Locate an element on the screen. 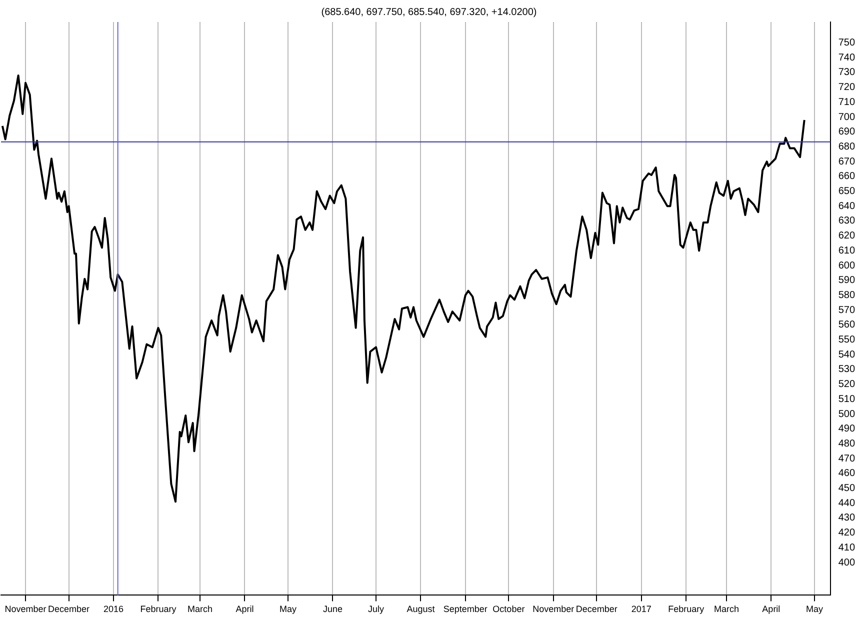 Image resolution: width=864 pixels, height=620 pixels. y-tick-label: 750 is located at coordinates (847, 43).